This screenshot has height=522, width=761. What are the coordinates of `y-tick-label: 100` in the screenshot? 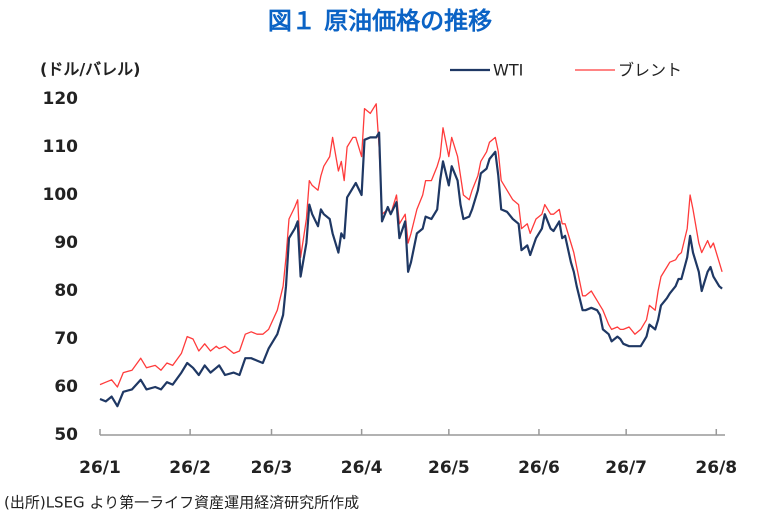 It's located at (61, 195).